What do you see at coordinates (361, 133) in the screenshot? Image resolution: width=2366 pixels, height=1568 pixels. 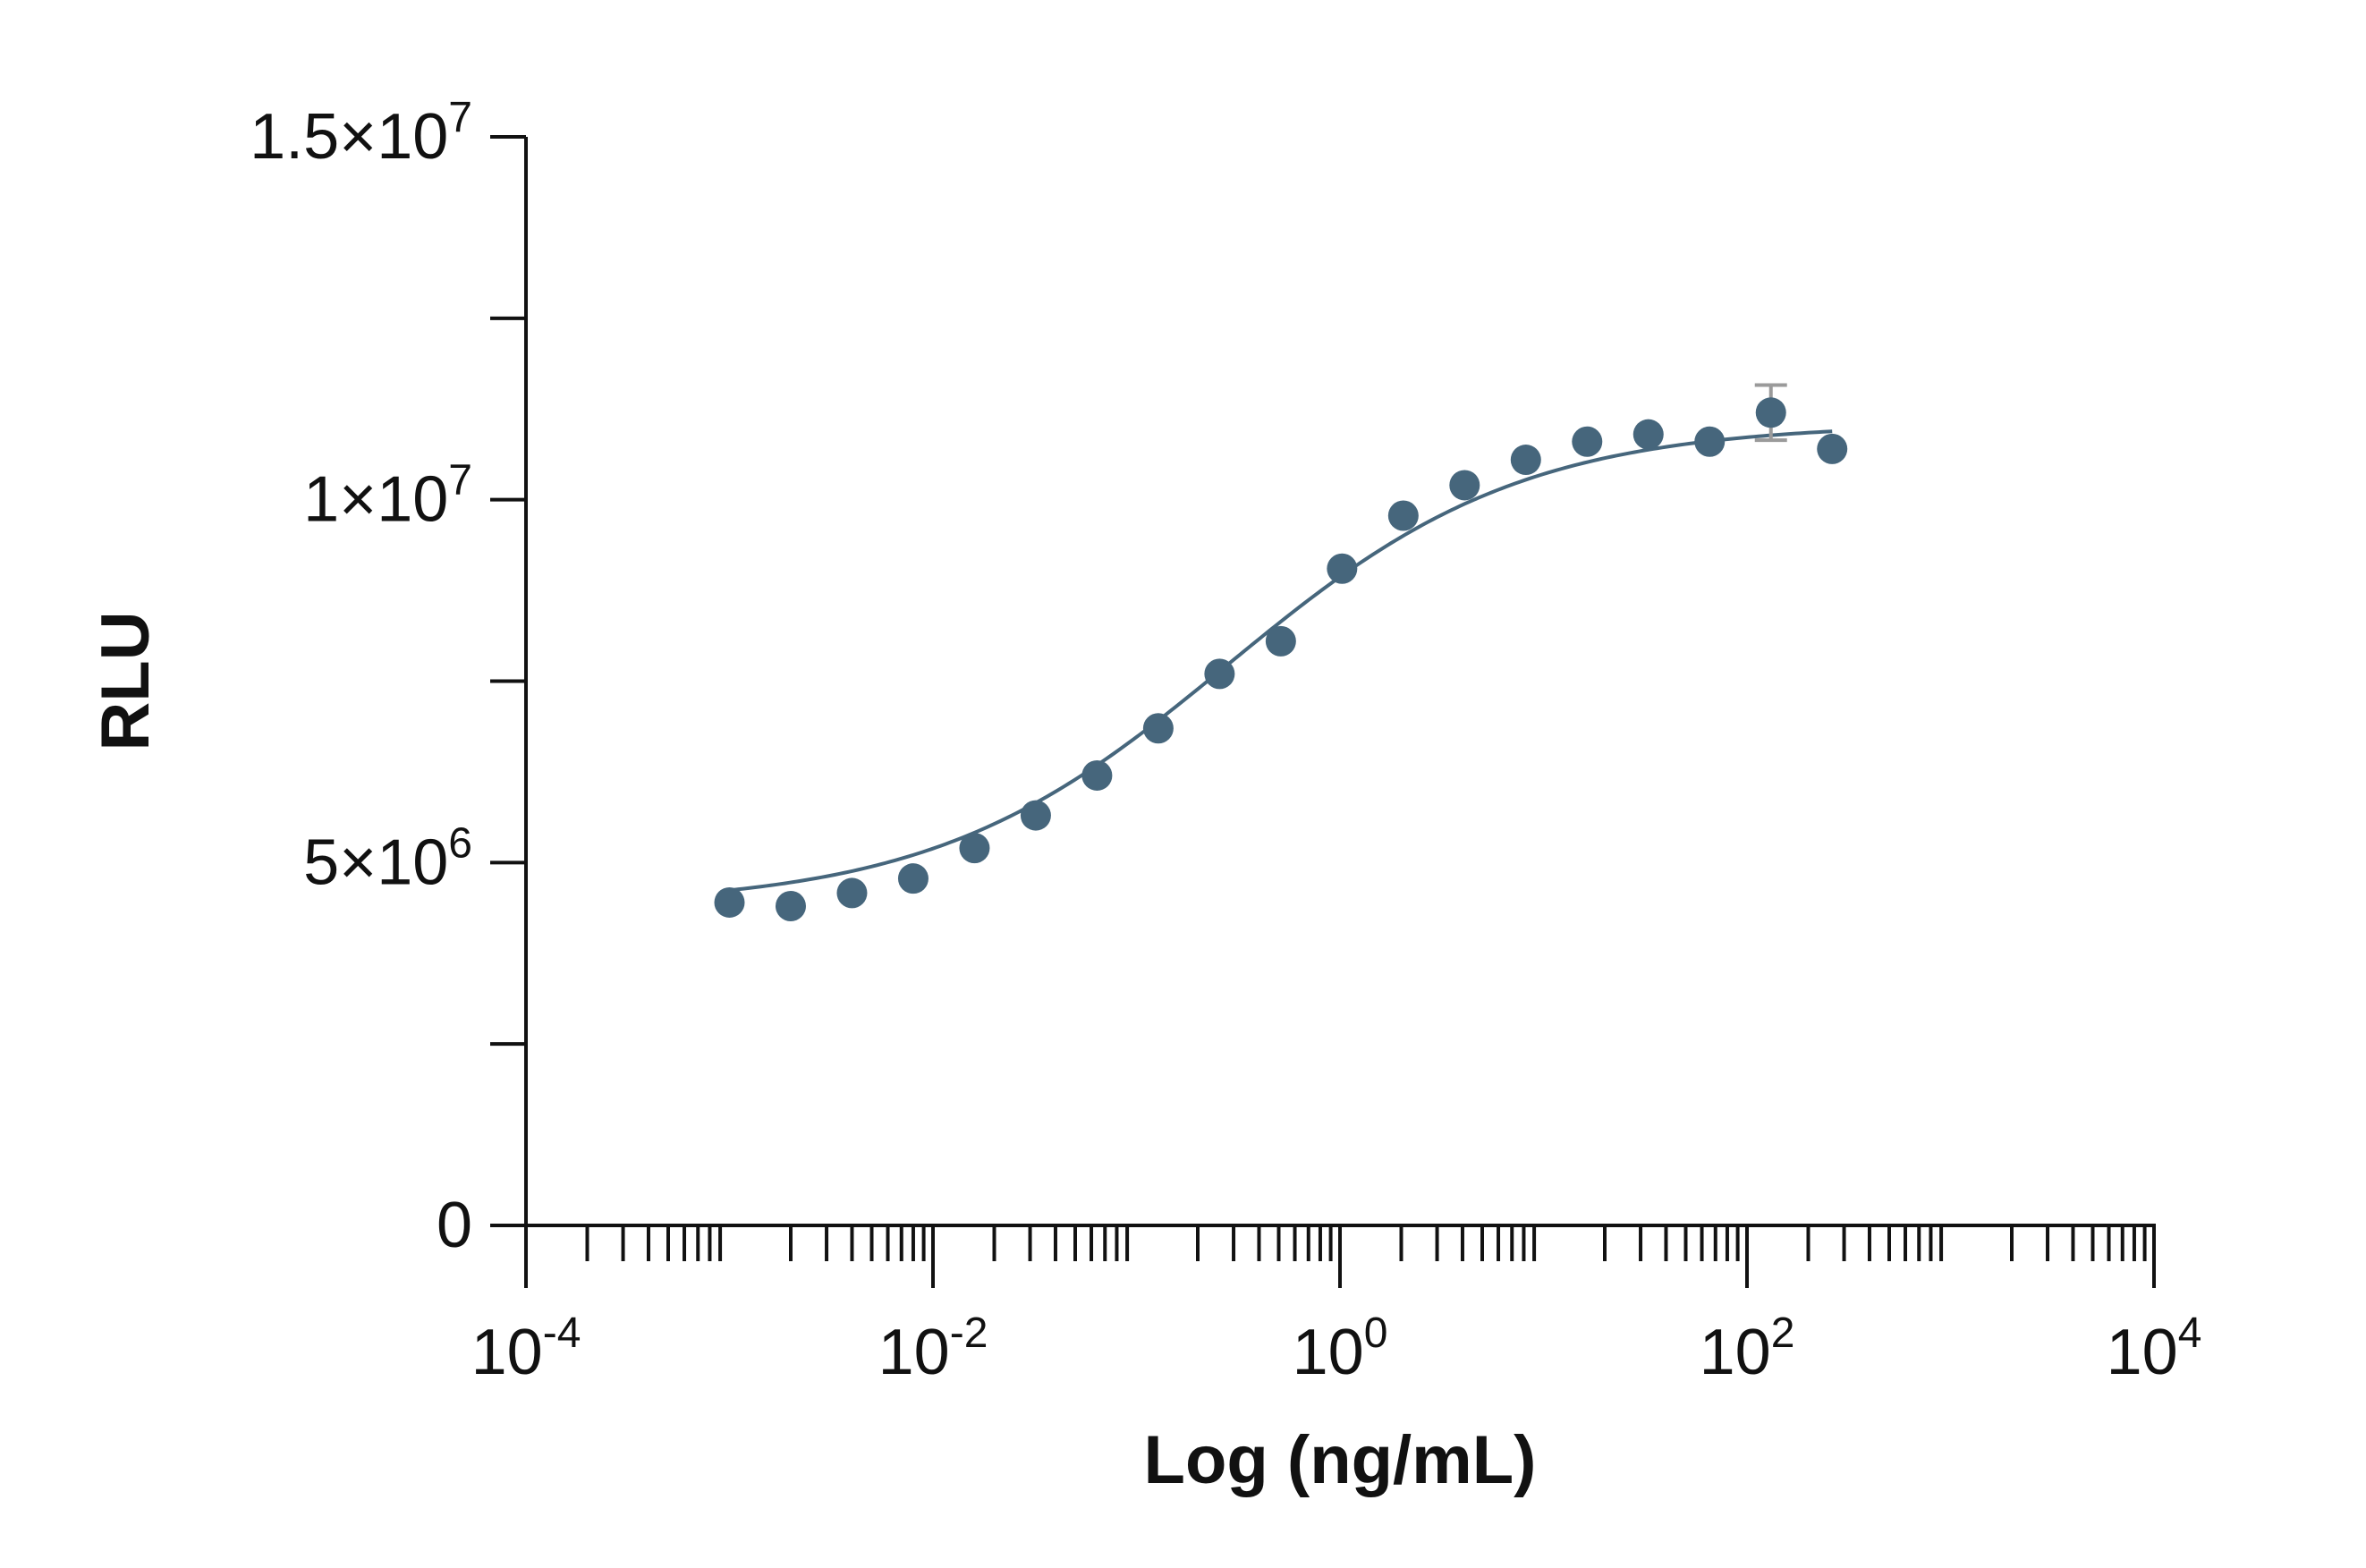 I see `y-tick-label: 1.5×10⁷` at bounding box center [361, 133].